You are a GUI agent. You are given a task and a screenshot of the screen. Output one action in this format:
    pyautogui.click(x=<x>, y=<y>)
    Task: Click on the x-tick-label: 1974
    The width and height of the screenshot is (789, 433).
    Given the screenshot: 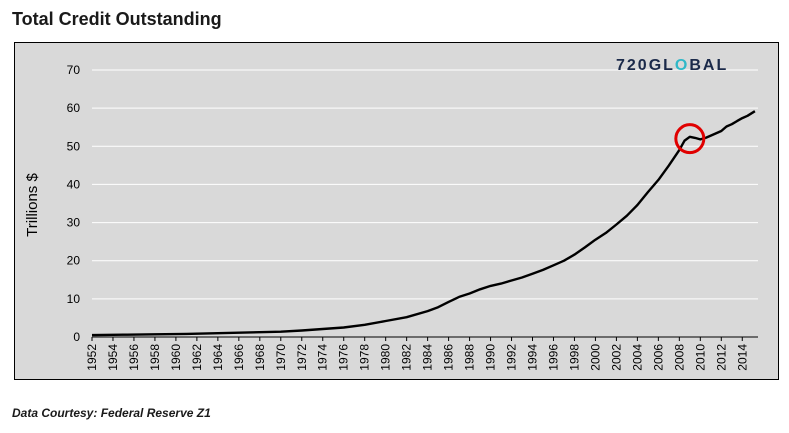 What is the action you would take?
    pyautogui.click(x=323, y=357)
    